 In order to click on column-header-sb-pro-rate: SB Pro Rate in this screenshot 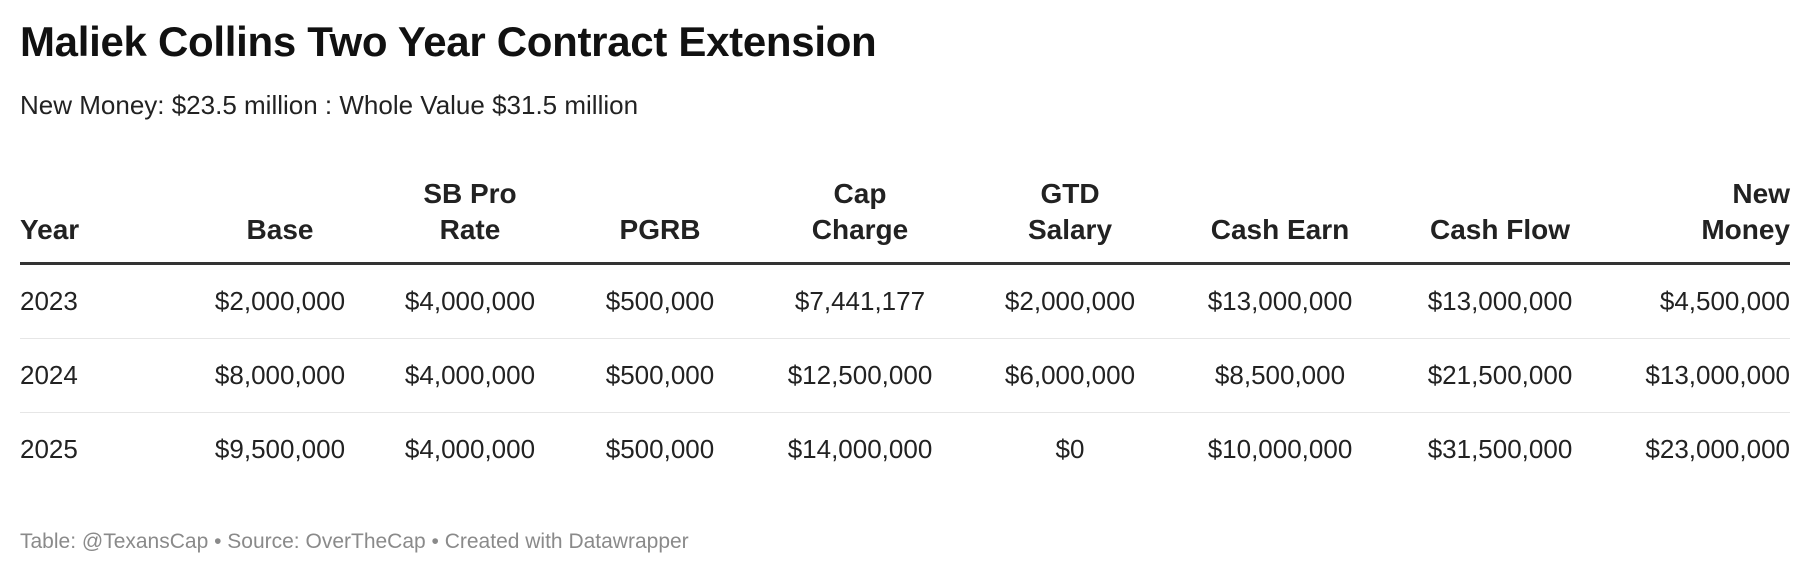, I will do `click(470, 220)`.